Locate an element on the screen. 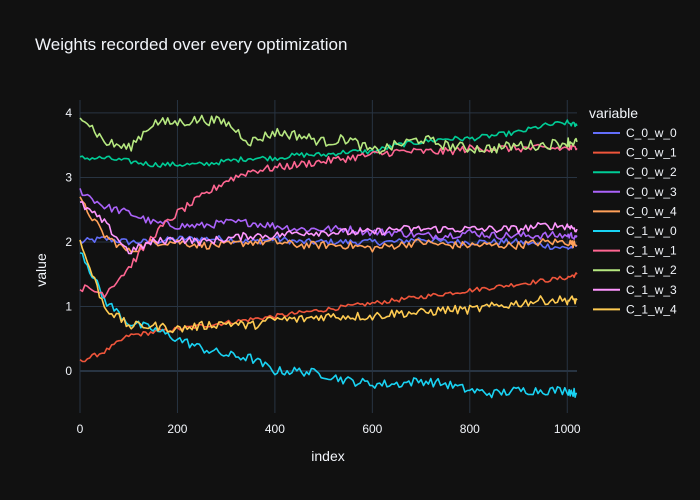 Image resolution: width=700 pixels, height=500 pixels. legend-item-C_1_w_1: C_1_w_1 is located at coordinates (635, 251).